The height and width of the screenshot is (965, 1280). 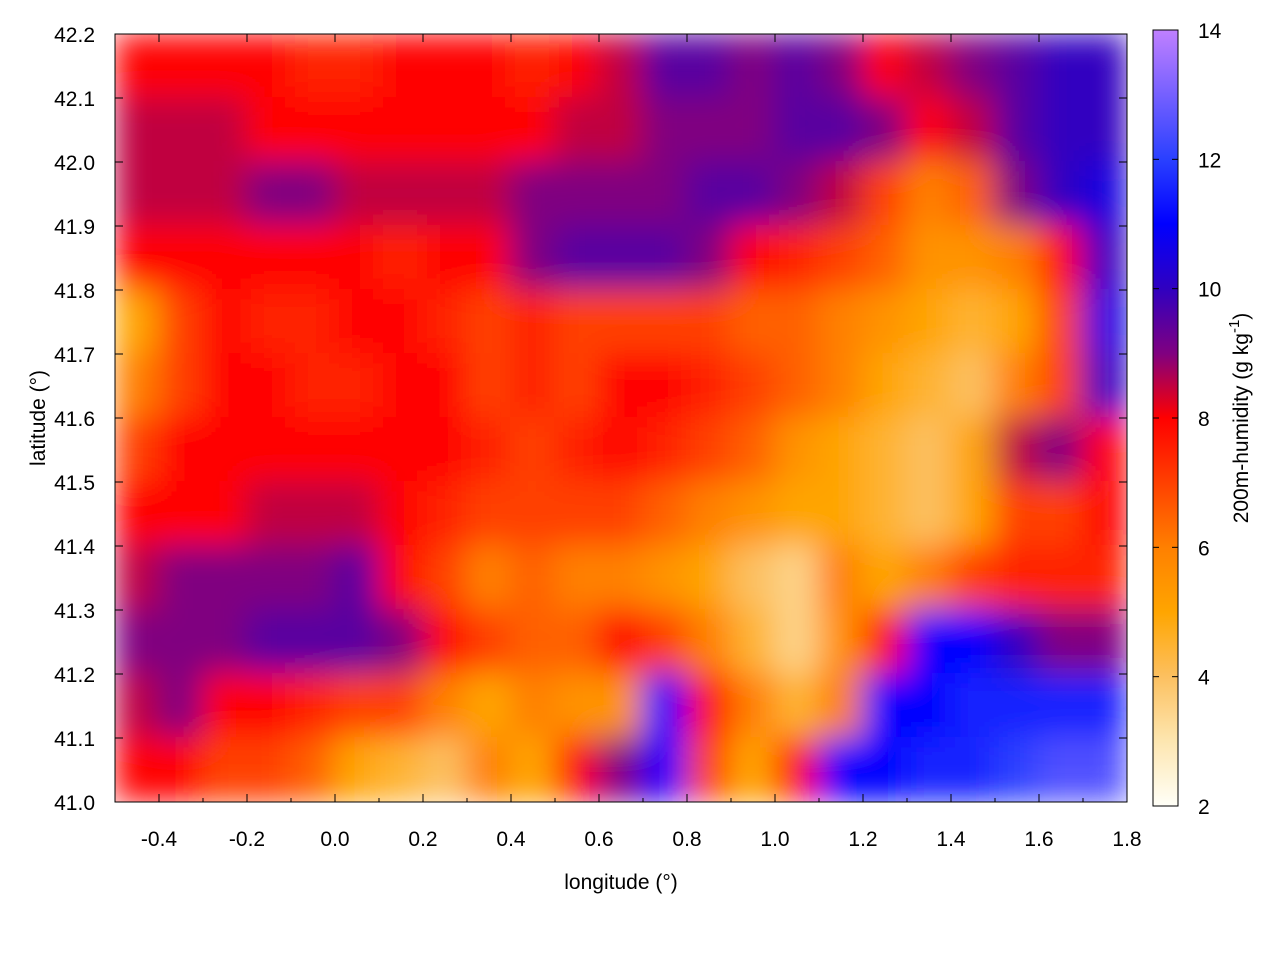 I want to click on y-tick-label: 41.1, so click(x=74, y=739).